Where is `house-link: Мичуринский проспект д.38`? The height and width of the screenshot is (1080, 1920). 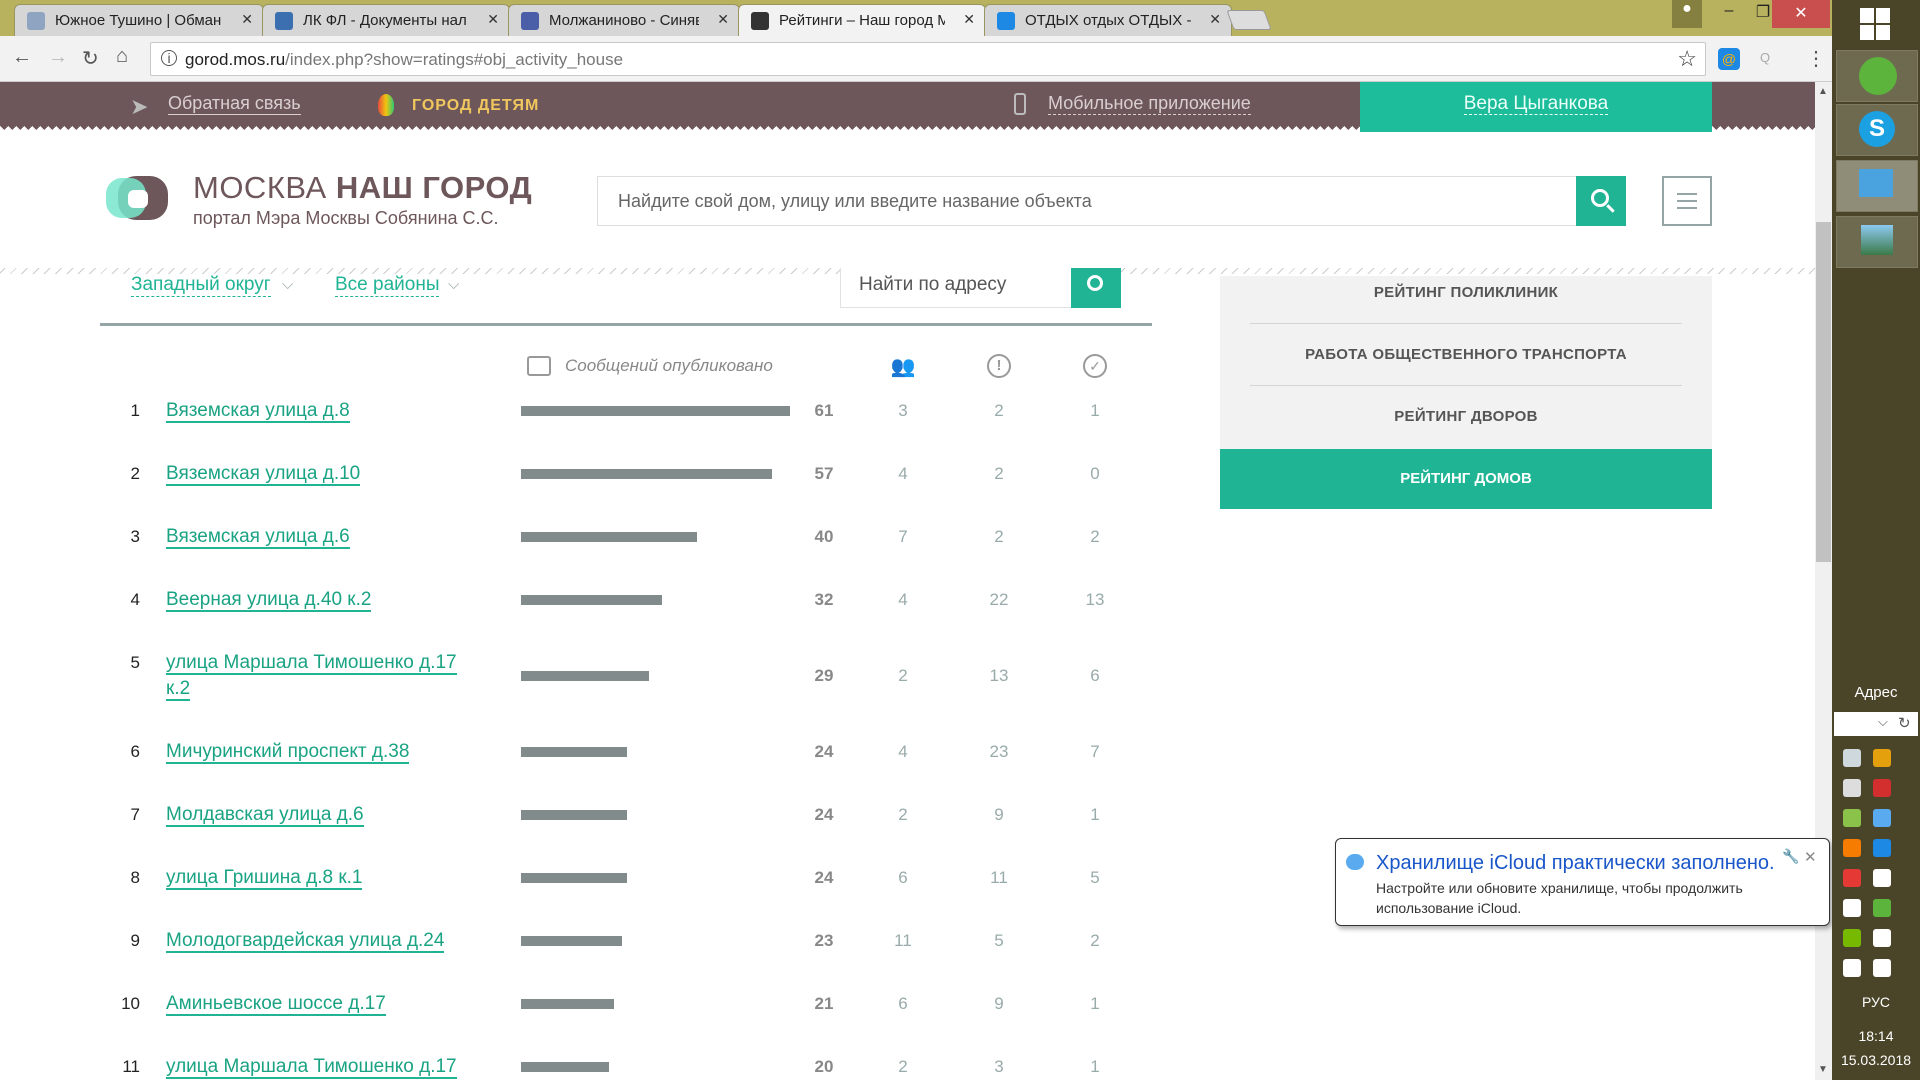 house-link: Мичуринский проспект д.38 is located at coordinates (316, 752).